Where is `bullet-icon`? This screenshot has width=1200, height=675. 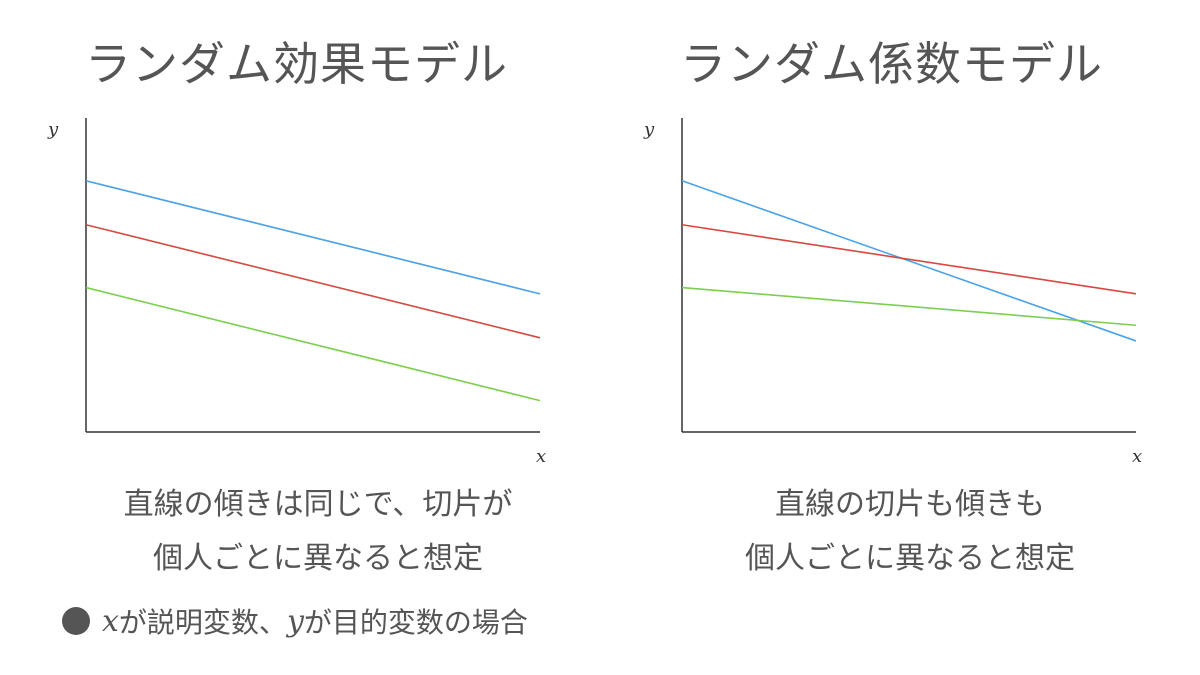
bullet-icon is located at coordinates (76, 621).